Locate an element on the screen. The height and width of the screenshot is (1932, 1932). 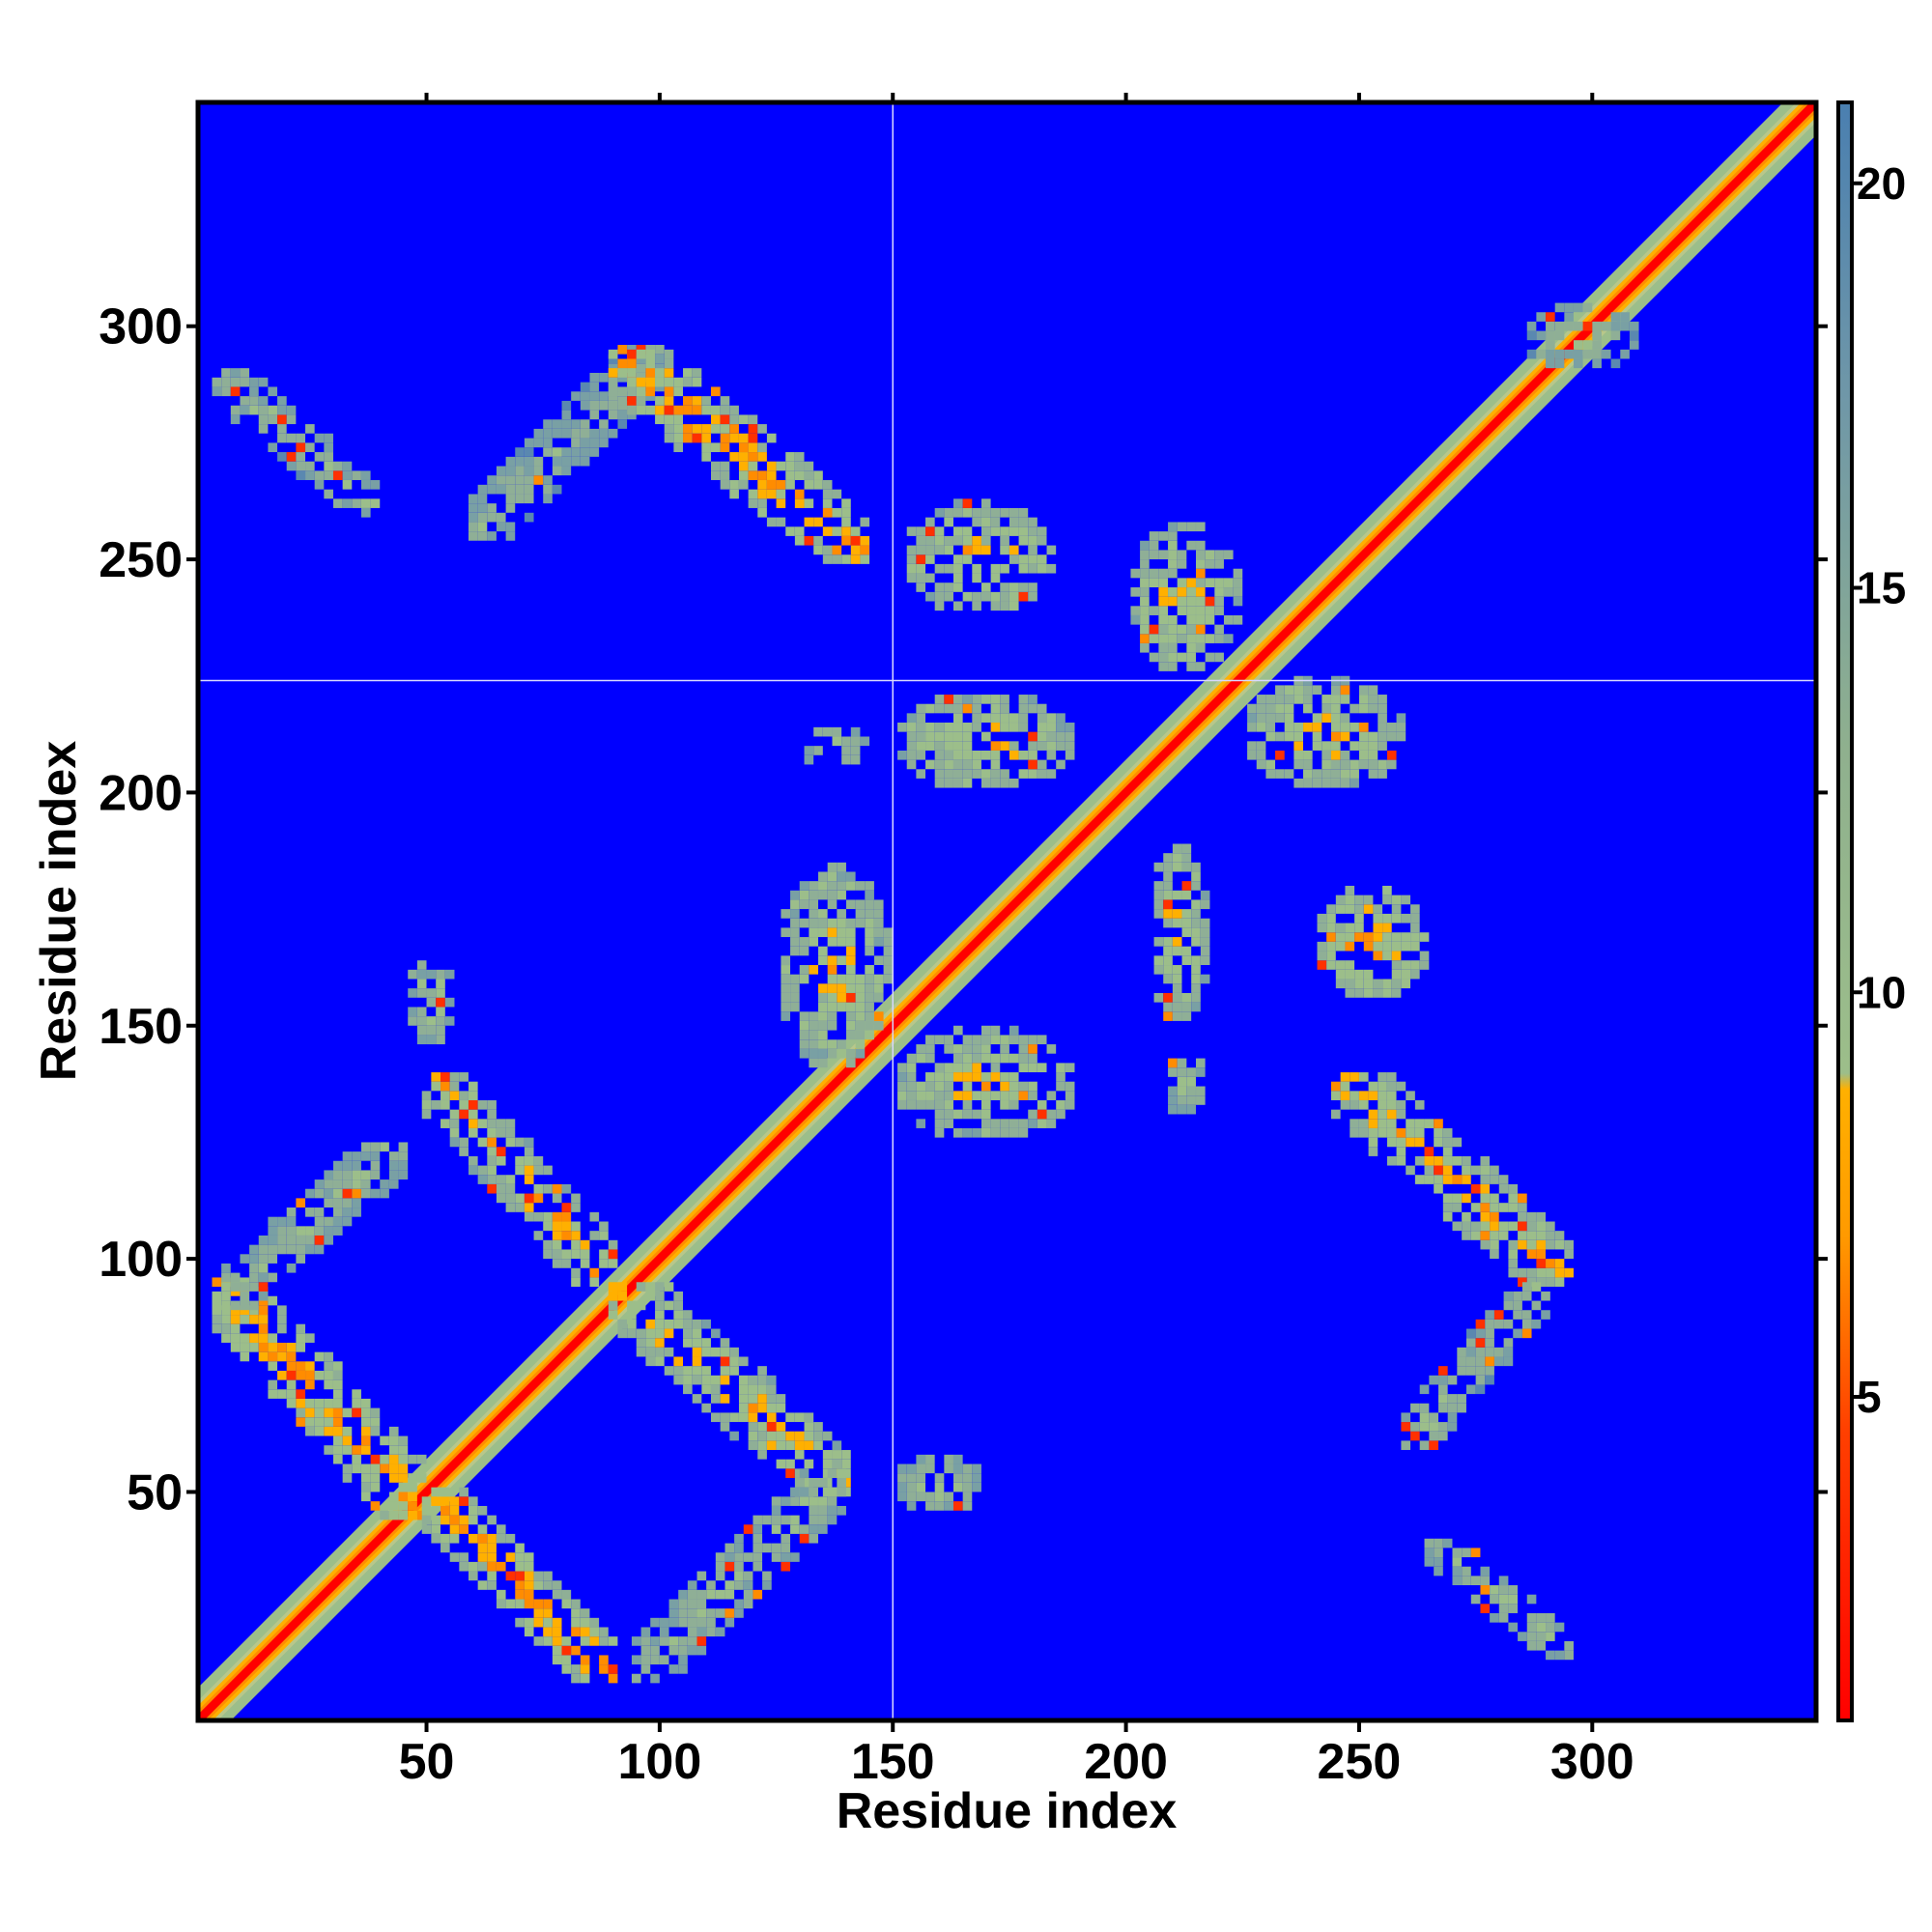
x-tick-label: 50 is located at coordinates (427, 1762).